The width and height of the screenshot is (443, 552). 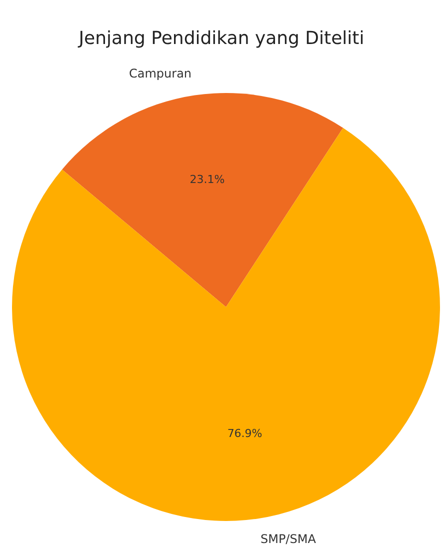 What do you see at coordinates (207, 179) in the screenshot?
I see `data-label: 23.1%` at bounding box center [207, 179].